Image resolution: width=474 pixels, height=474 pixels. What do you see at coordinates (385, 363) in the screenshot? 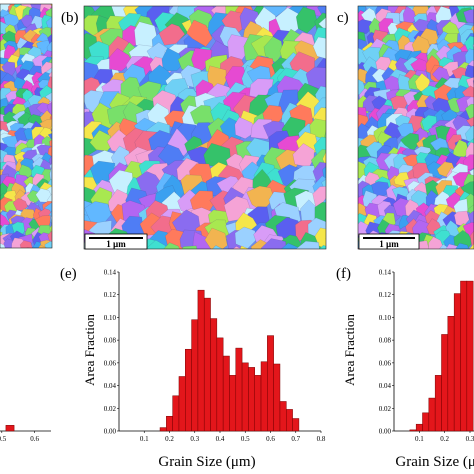
I see `chart-f-y-tick-label: 0.06` at bounding box center [385, 363].